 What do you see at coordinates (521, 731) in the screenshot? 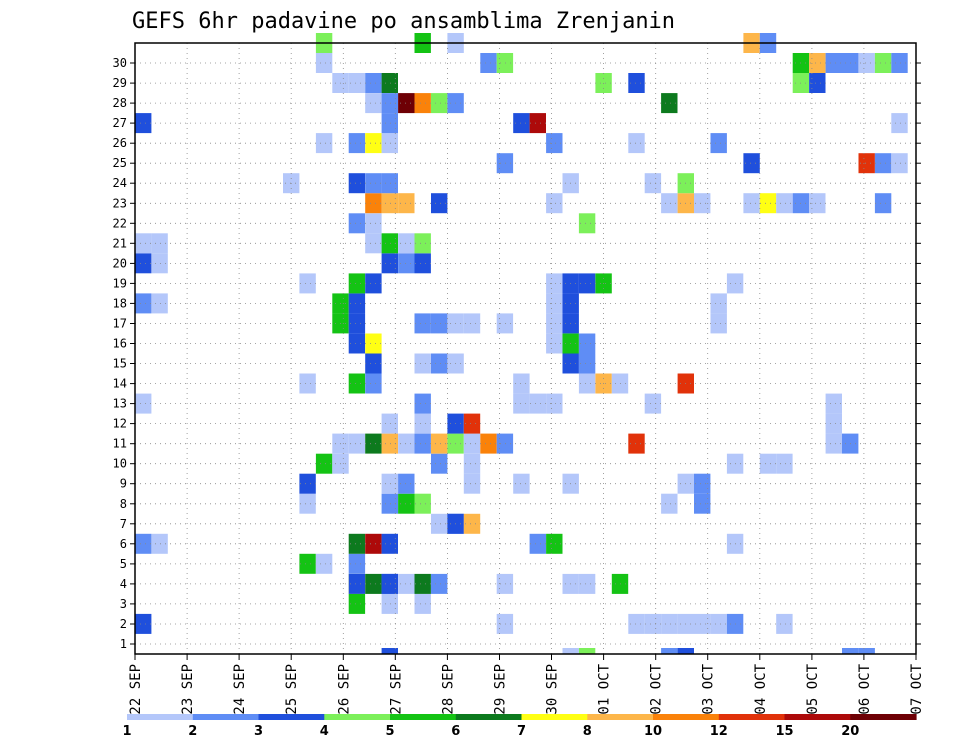
I see `colorbar-label: 7` at bounding box center [521, 731].